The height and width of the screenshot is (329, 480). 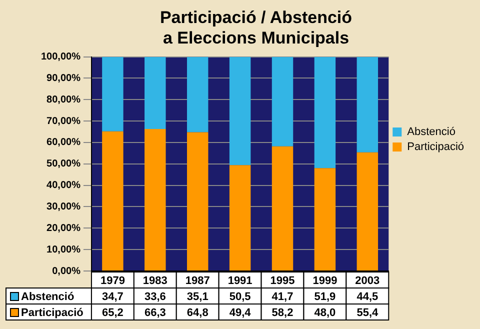 I want to click on x-tick-label: 1983, so click(x=155, y=281).